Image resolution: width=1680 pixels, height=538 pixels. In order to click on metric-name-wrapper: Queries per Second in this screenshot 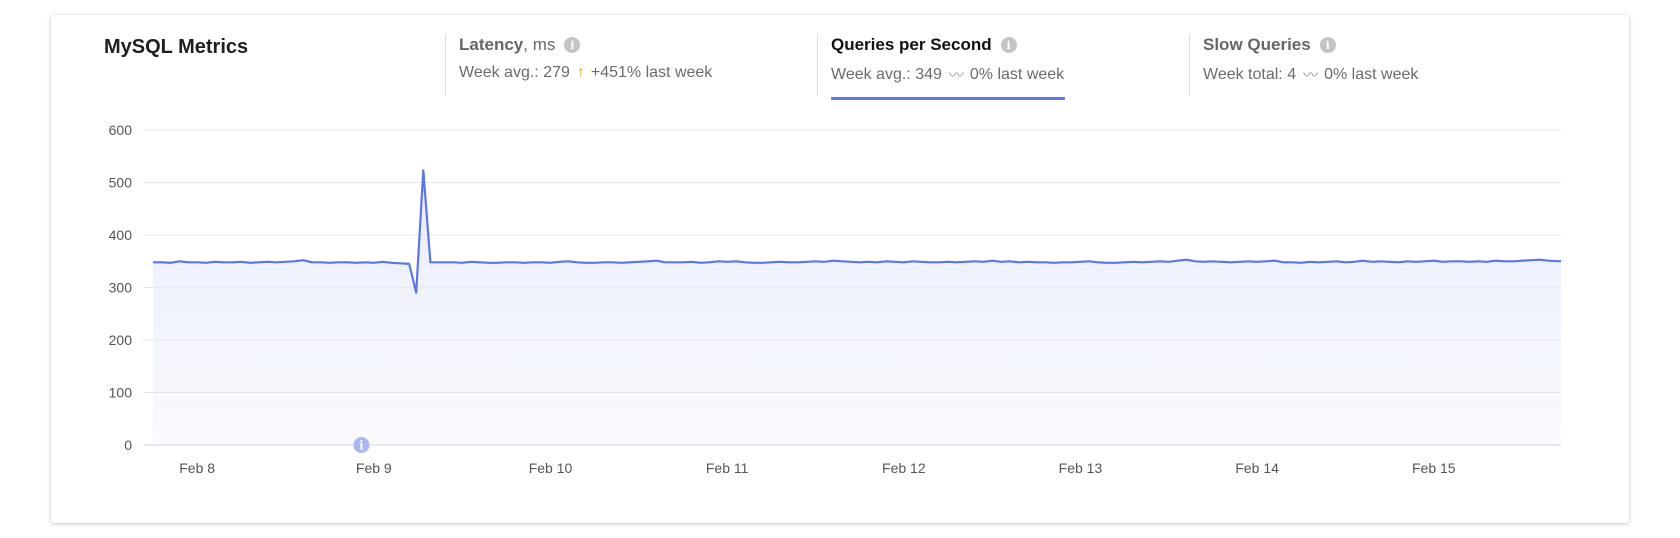, I will do `click(911, 45)`.